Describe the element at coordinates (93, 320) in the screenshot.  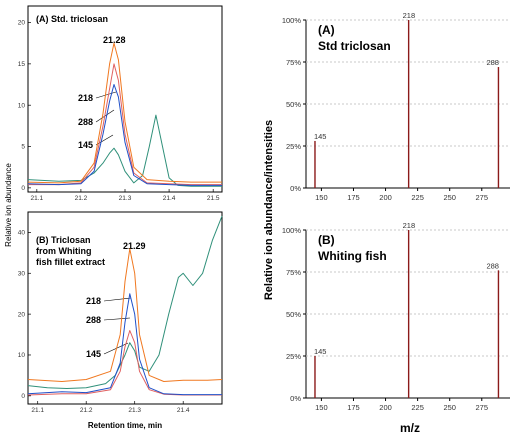
I see `chromatogram-fish-ion-288: 288` at that location.